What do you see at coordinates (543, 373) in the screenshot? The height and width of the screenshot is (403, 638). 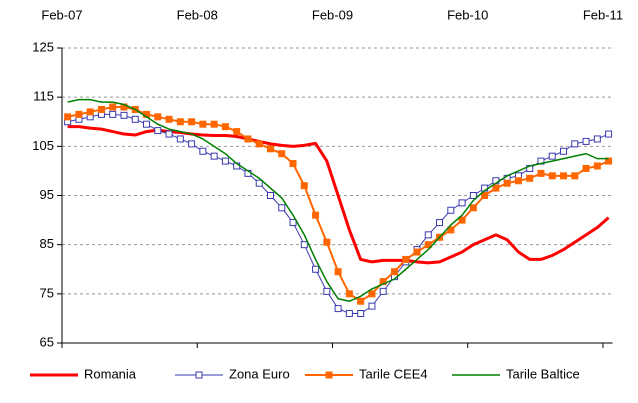 I see `legend-label: Tarile Baltice` at bounding box center [543, 373].